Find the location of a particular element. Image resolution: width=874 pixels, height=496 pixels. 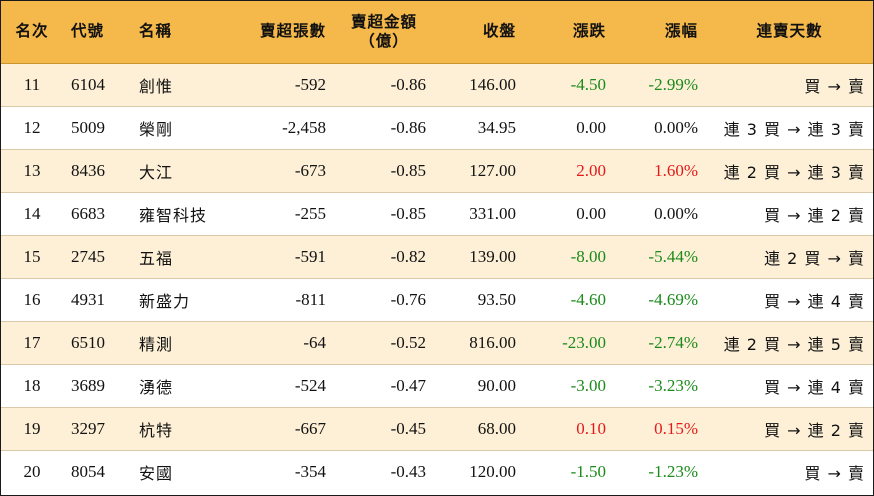

cell-close: 93.50 is located at coordinates (479, 300).